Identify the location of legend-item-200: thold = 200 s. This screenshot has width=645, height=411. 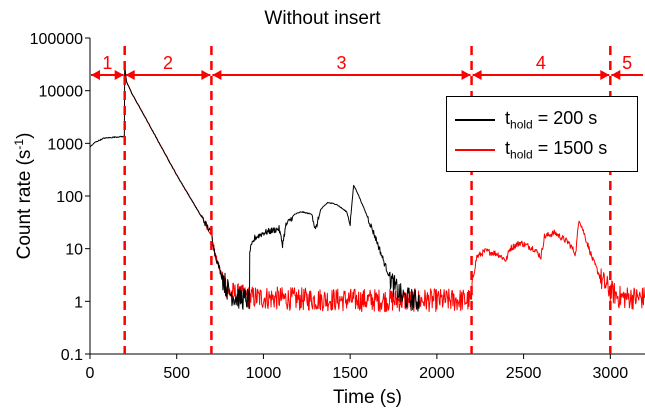
(526, 120).